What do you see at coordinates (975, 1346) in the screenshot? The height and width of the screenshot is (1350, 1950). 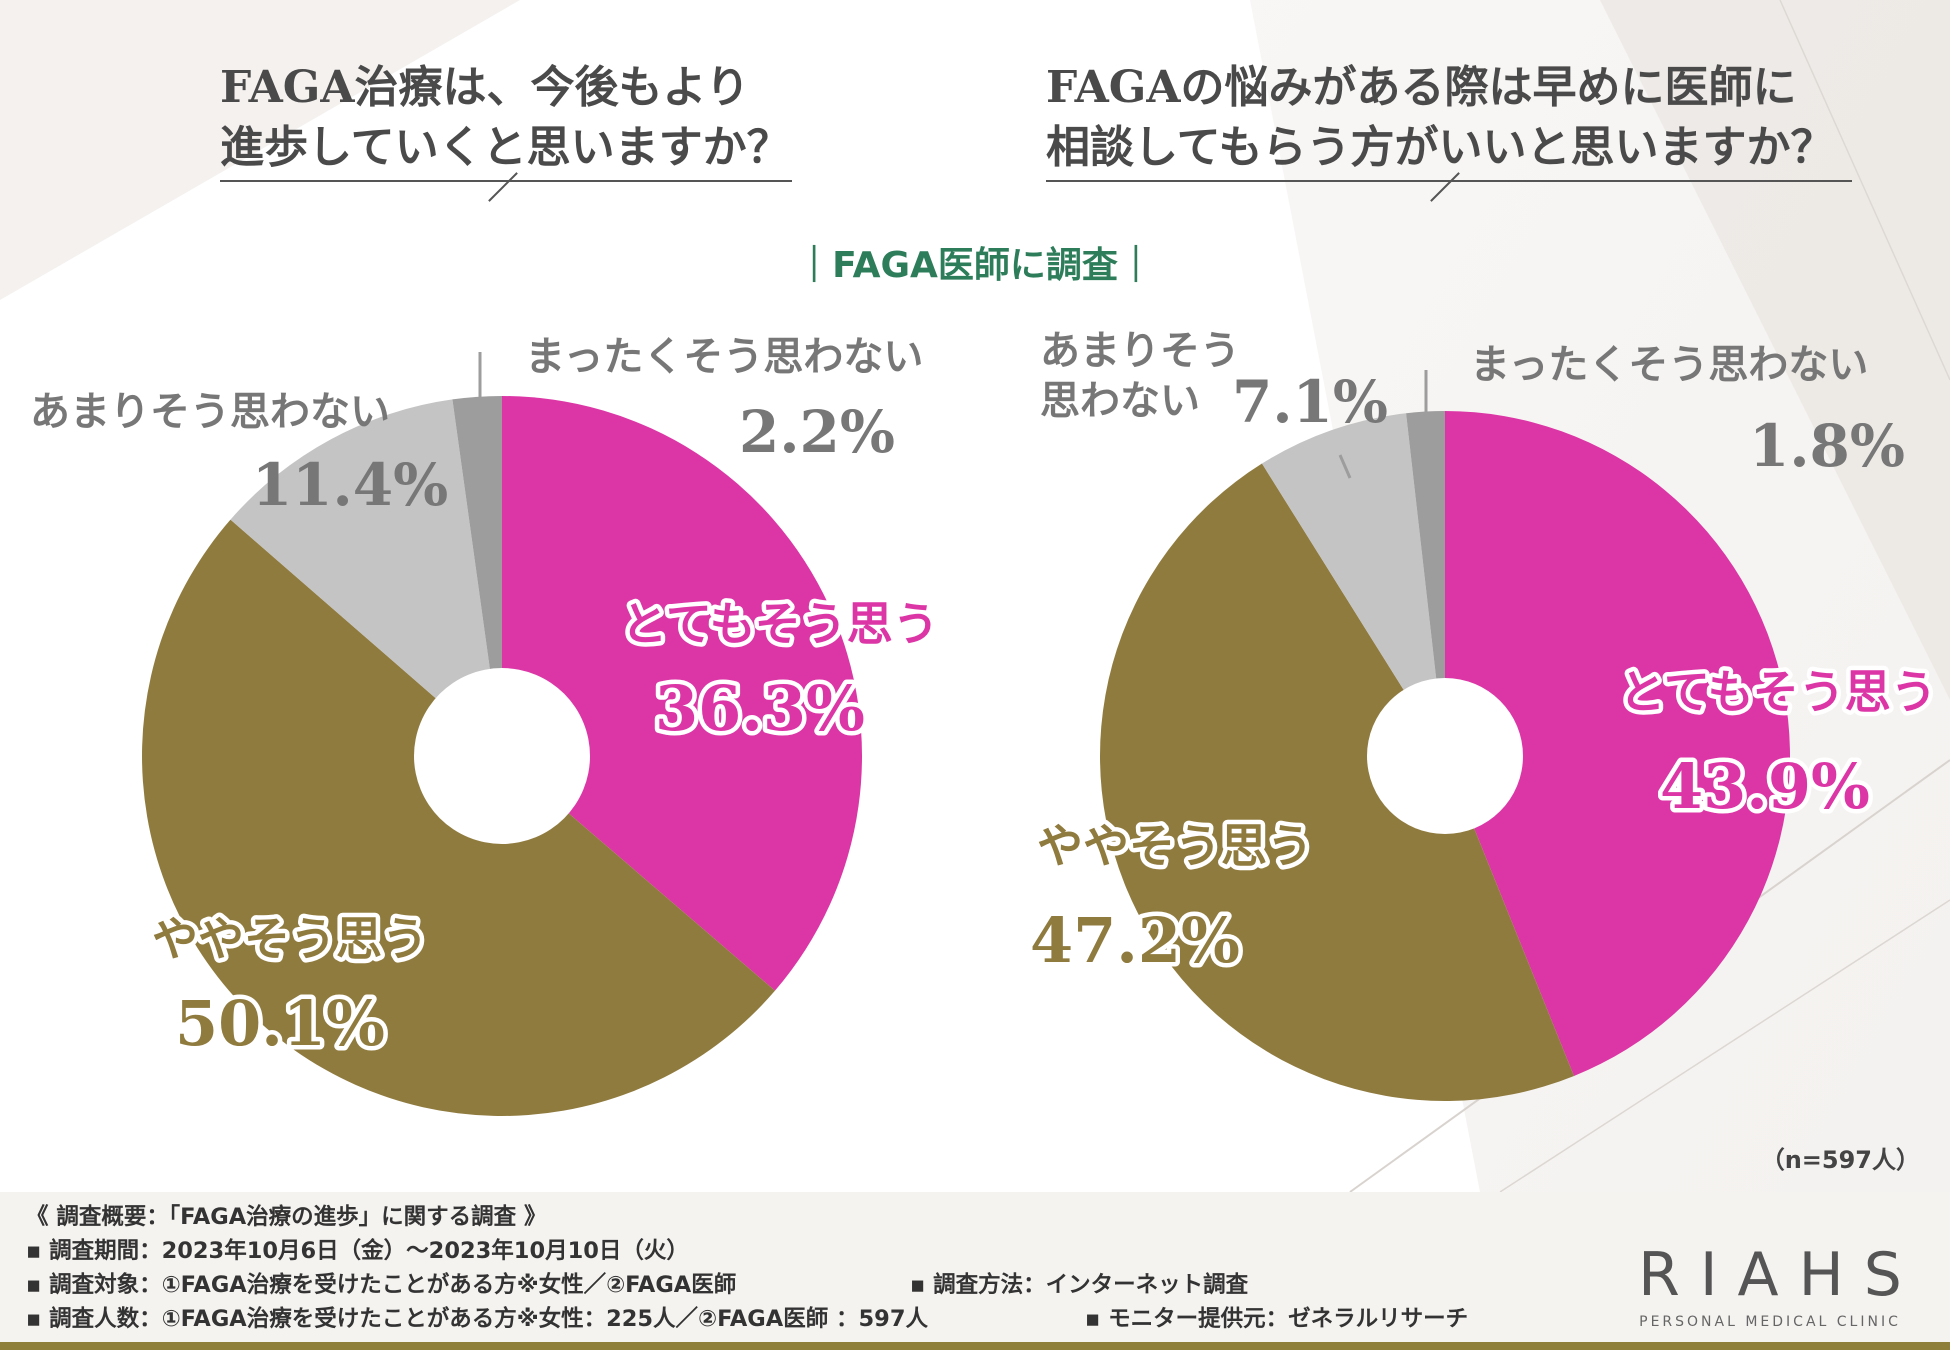 I see `footer-accent-bar` at bounding box center [975, 1346].